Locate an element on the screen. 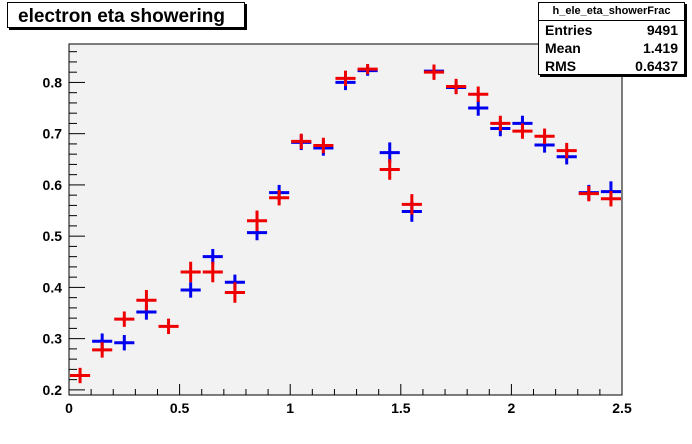 The image size is (692, 444). stats-entries-label: Entries is located at coordinates (569, 30).